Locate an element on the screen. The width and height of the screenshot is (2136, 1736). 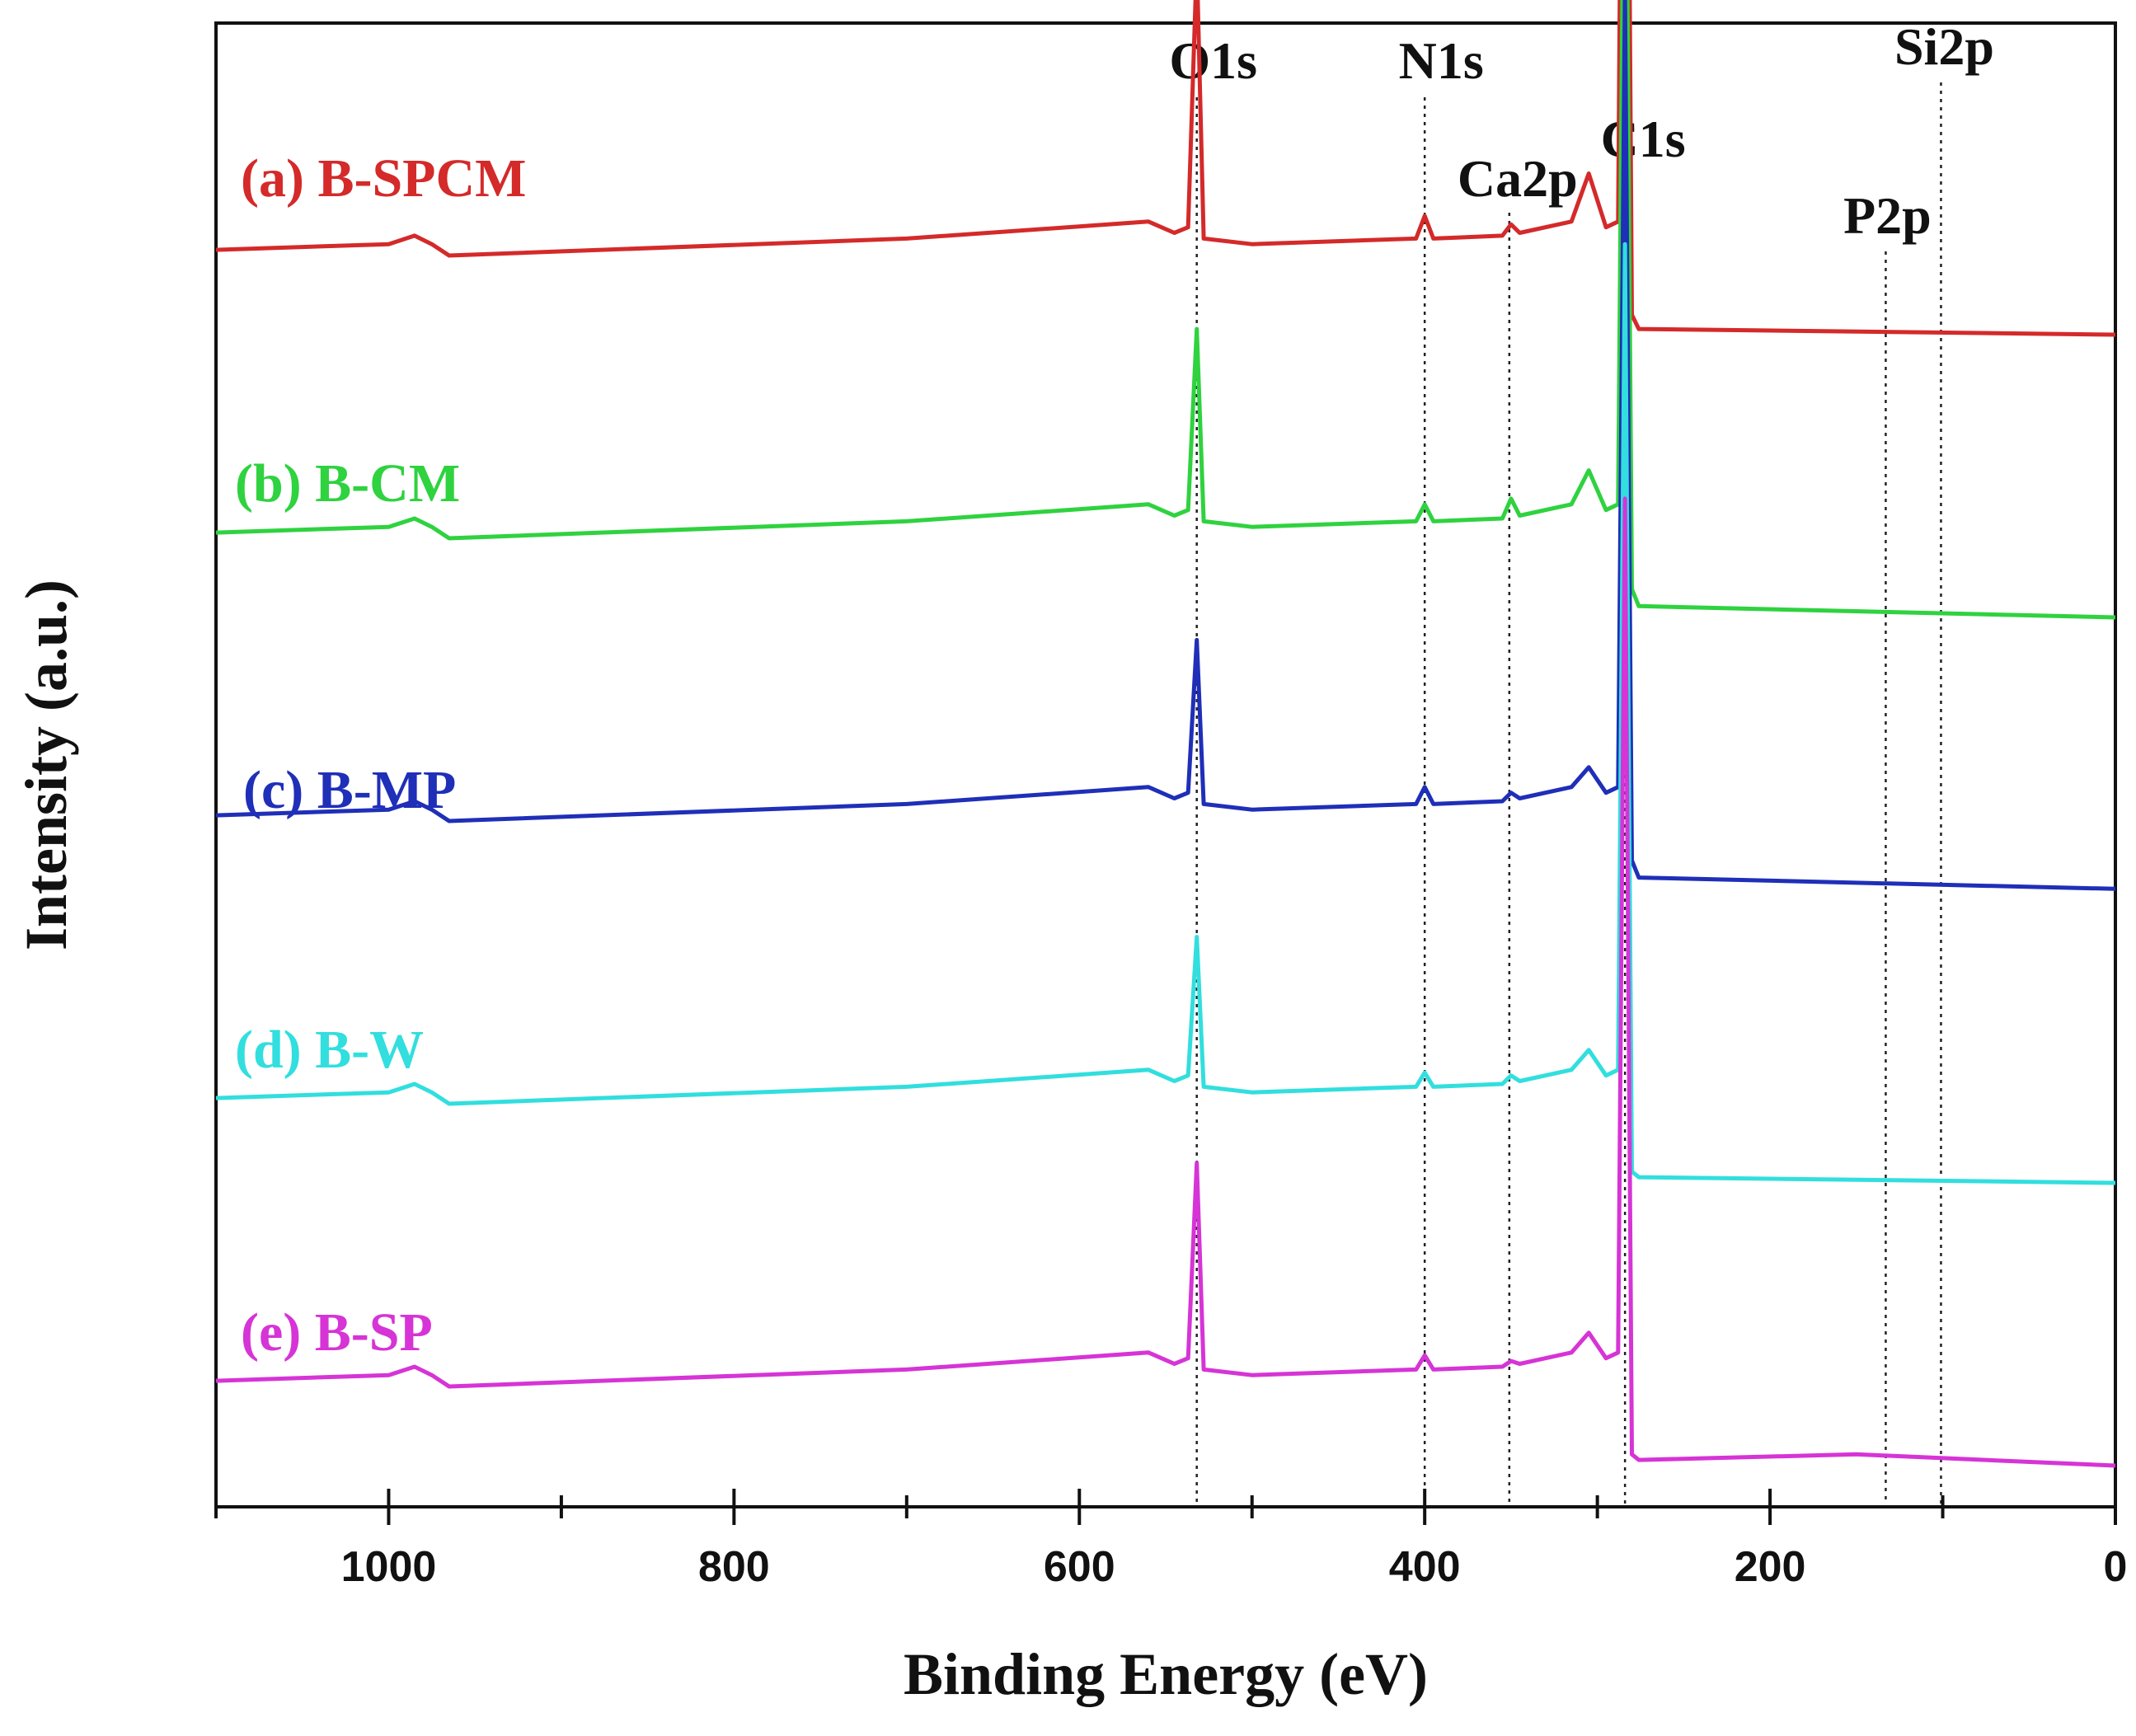
y-axis-title: Intensity (a.u.) is located at coordinates (46, 764).